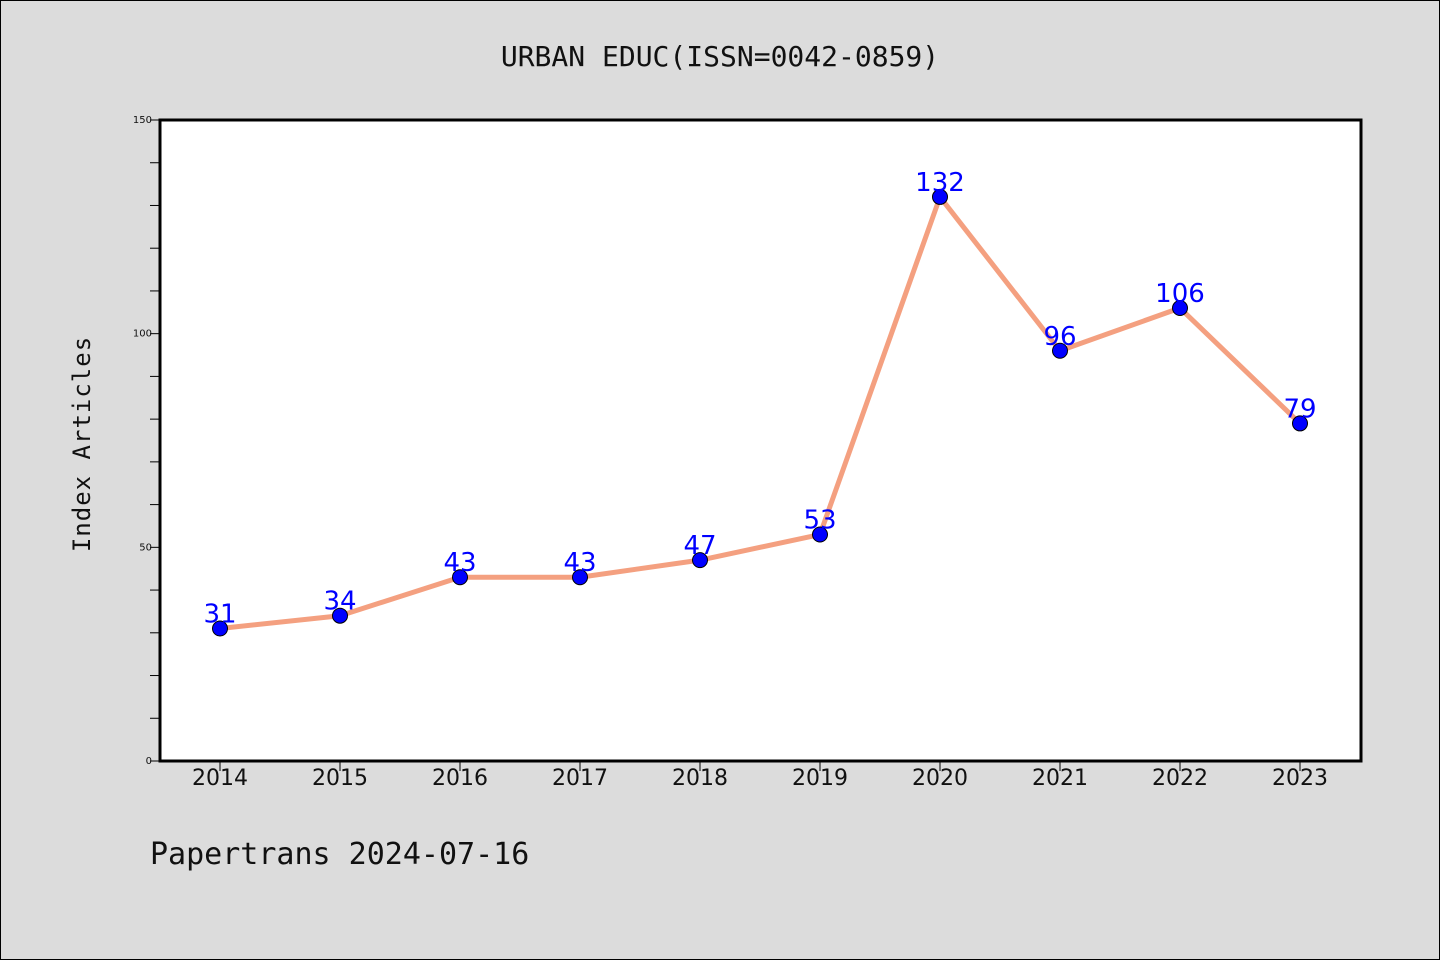 The width and height of the screenshot is (1440, 960). What do you see at coordinates (219, 615) in the screenshot?
I see `data-label: 31` at bounding box center [219, 615].